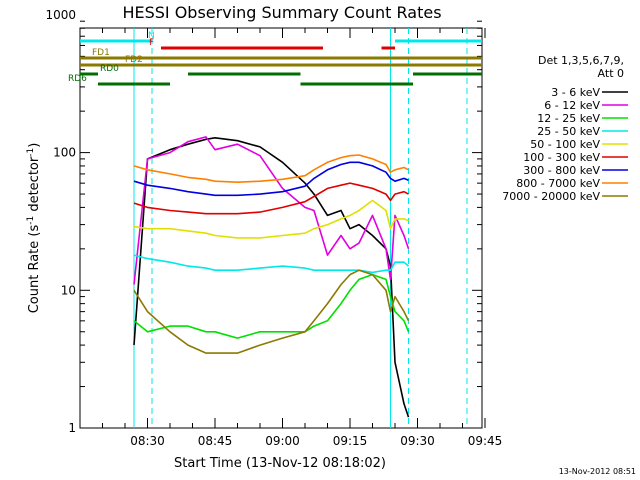 Image resolution: width=640 pixels, height=480 pixels. I want to click on legend-title-line2: Att 0, so click(611, 73).